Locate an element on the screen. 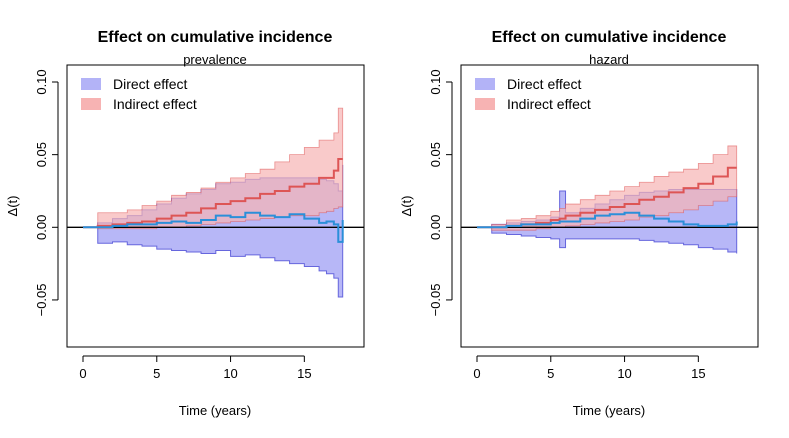  chart-subtitle: hazard is located at coordinates (609, 59).